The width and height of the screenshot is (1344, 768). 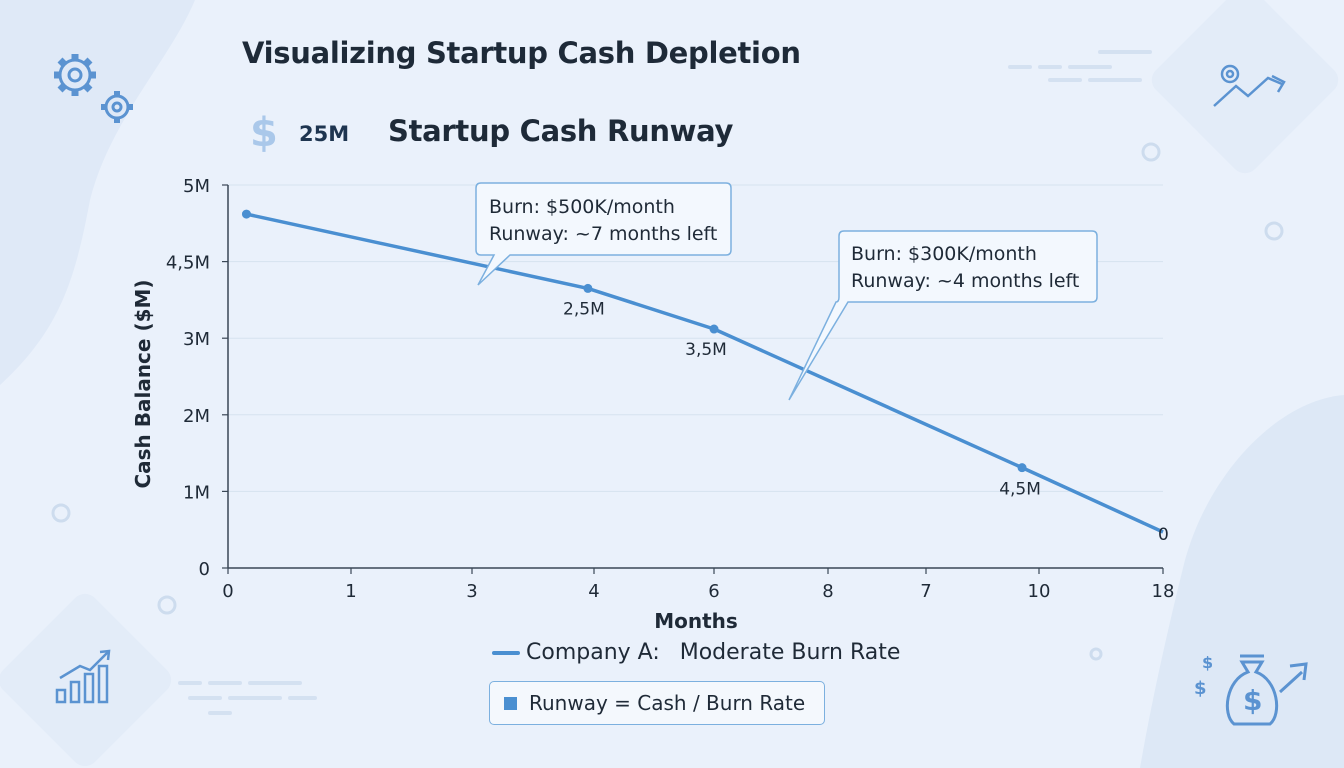 What do you see at coordinates (698, 585) in the screenshot?
I see `x-axis-ticks: 0 1 3 4 6 8 7 10 18` at bounding box center [698, 585].